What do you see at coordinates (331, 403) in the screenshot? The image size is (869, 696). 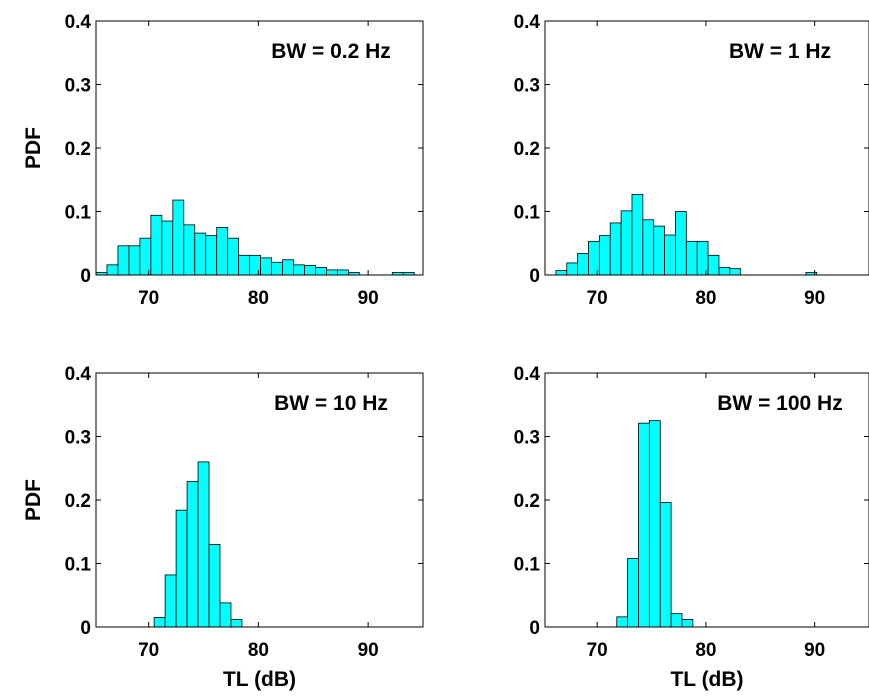 I see `bandwidth-annotation: BW = 10 Hz` at bounding box center [331, 403].